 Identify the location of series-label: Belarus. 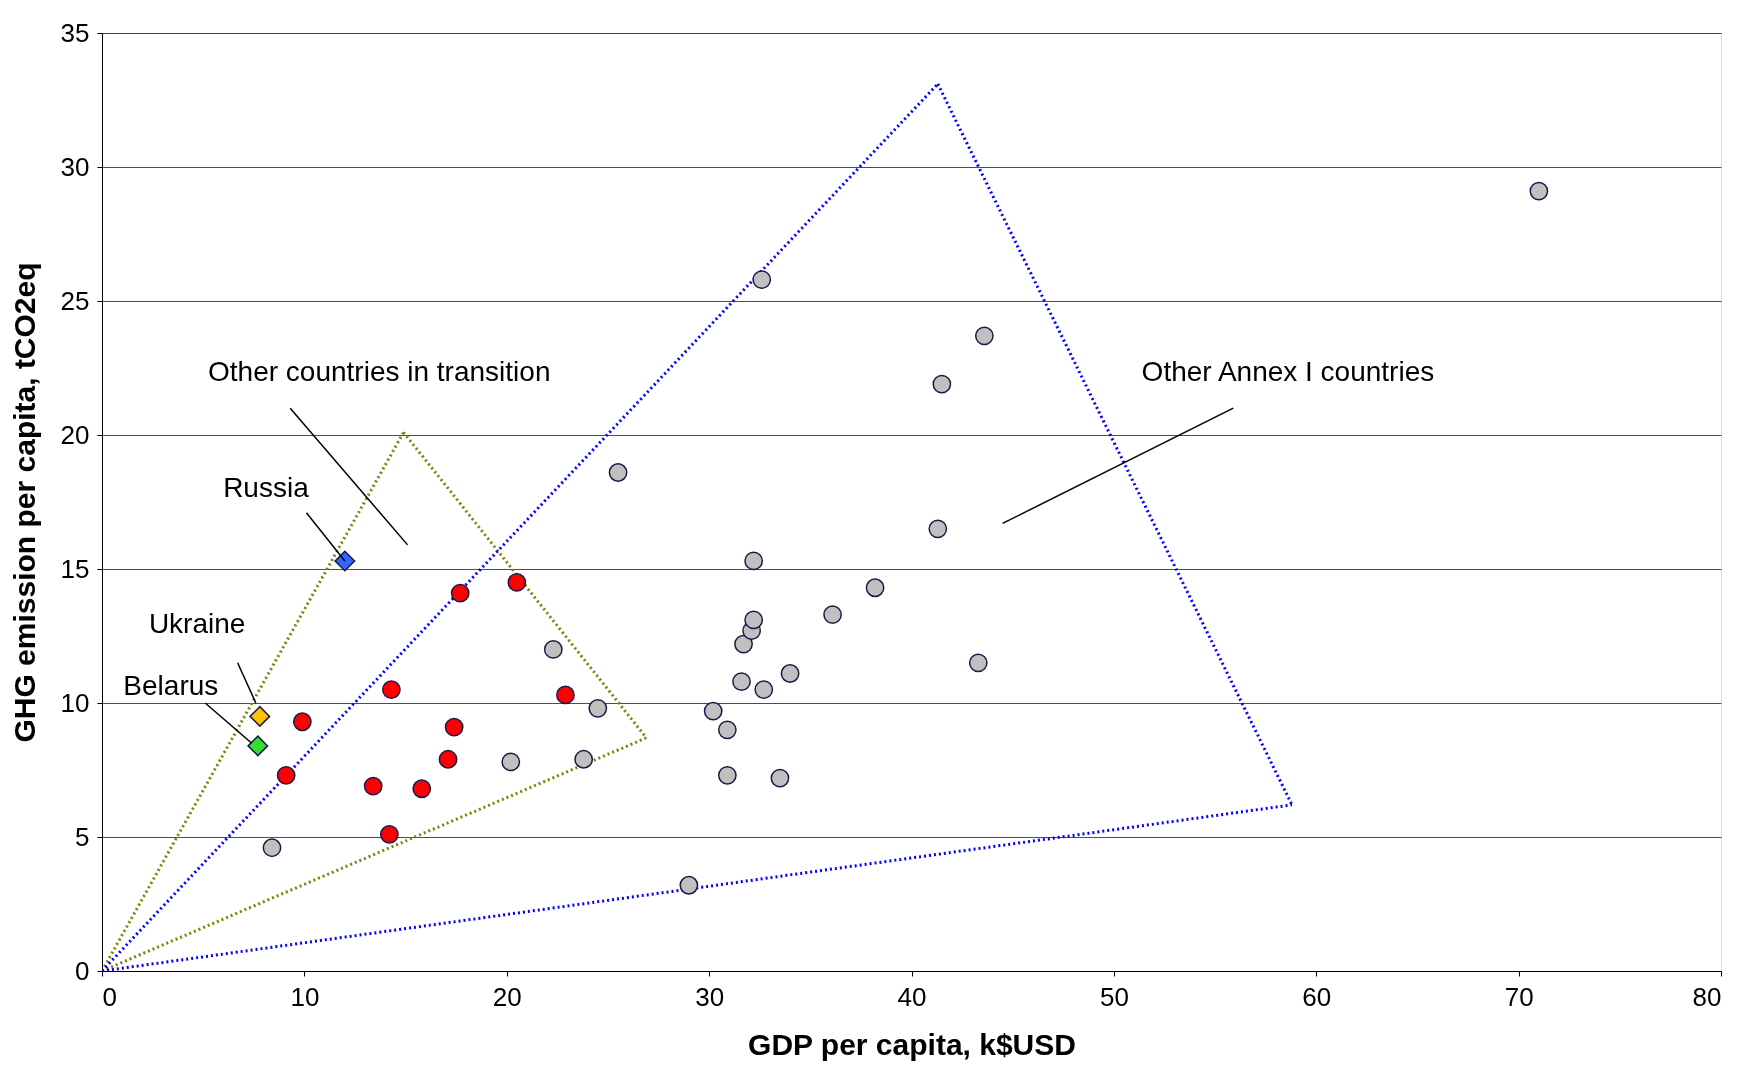
(171, 685).